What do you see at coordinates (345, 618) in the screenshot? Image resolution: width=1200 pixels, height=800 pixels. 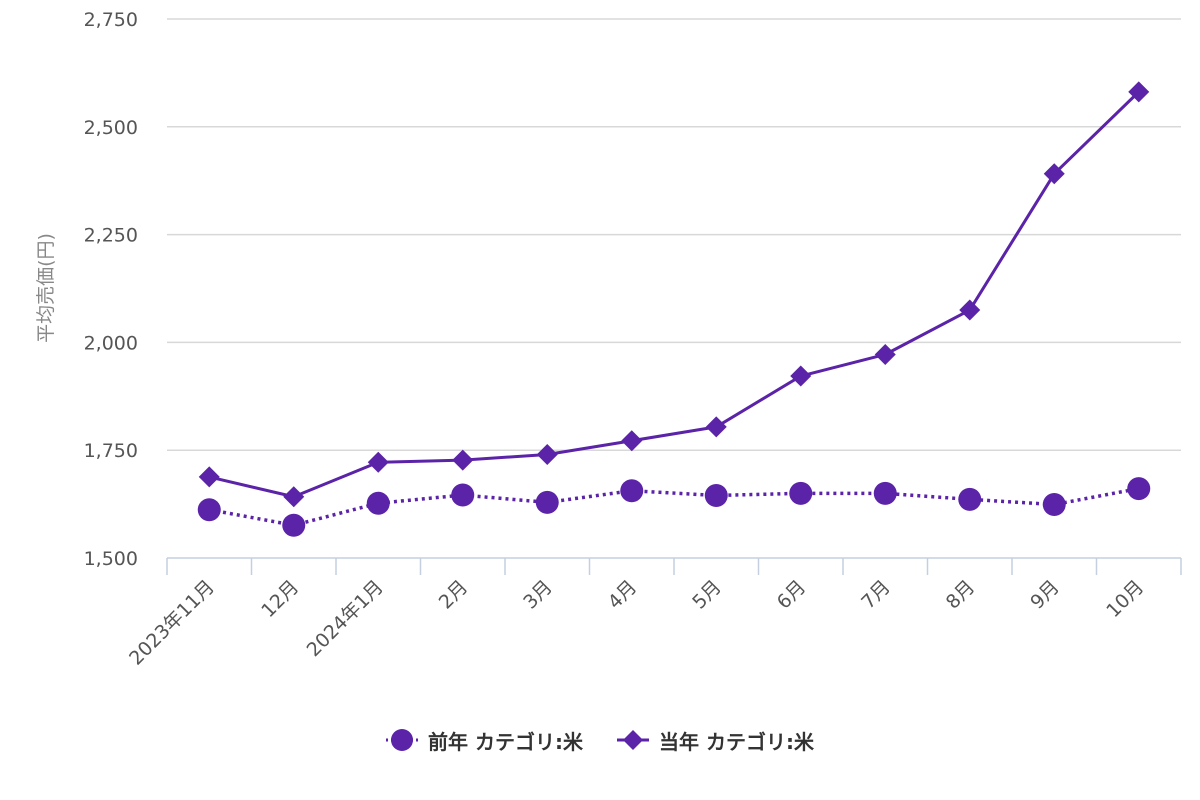 I see `x-tick-label: 2024年1月` at bounding box center [345, 618].